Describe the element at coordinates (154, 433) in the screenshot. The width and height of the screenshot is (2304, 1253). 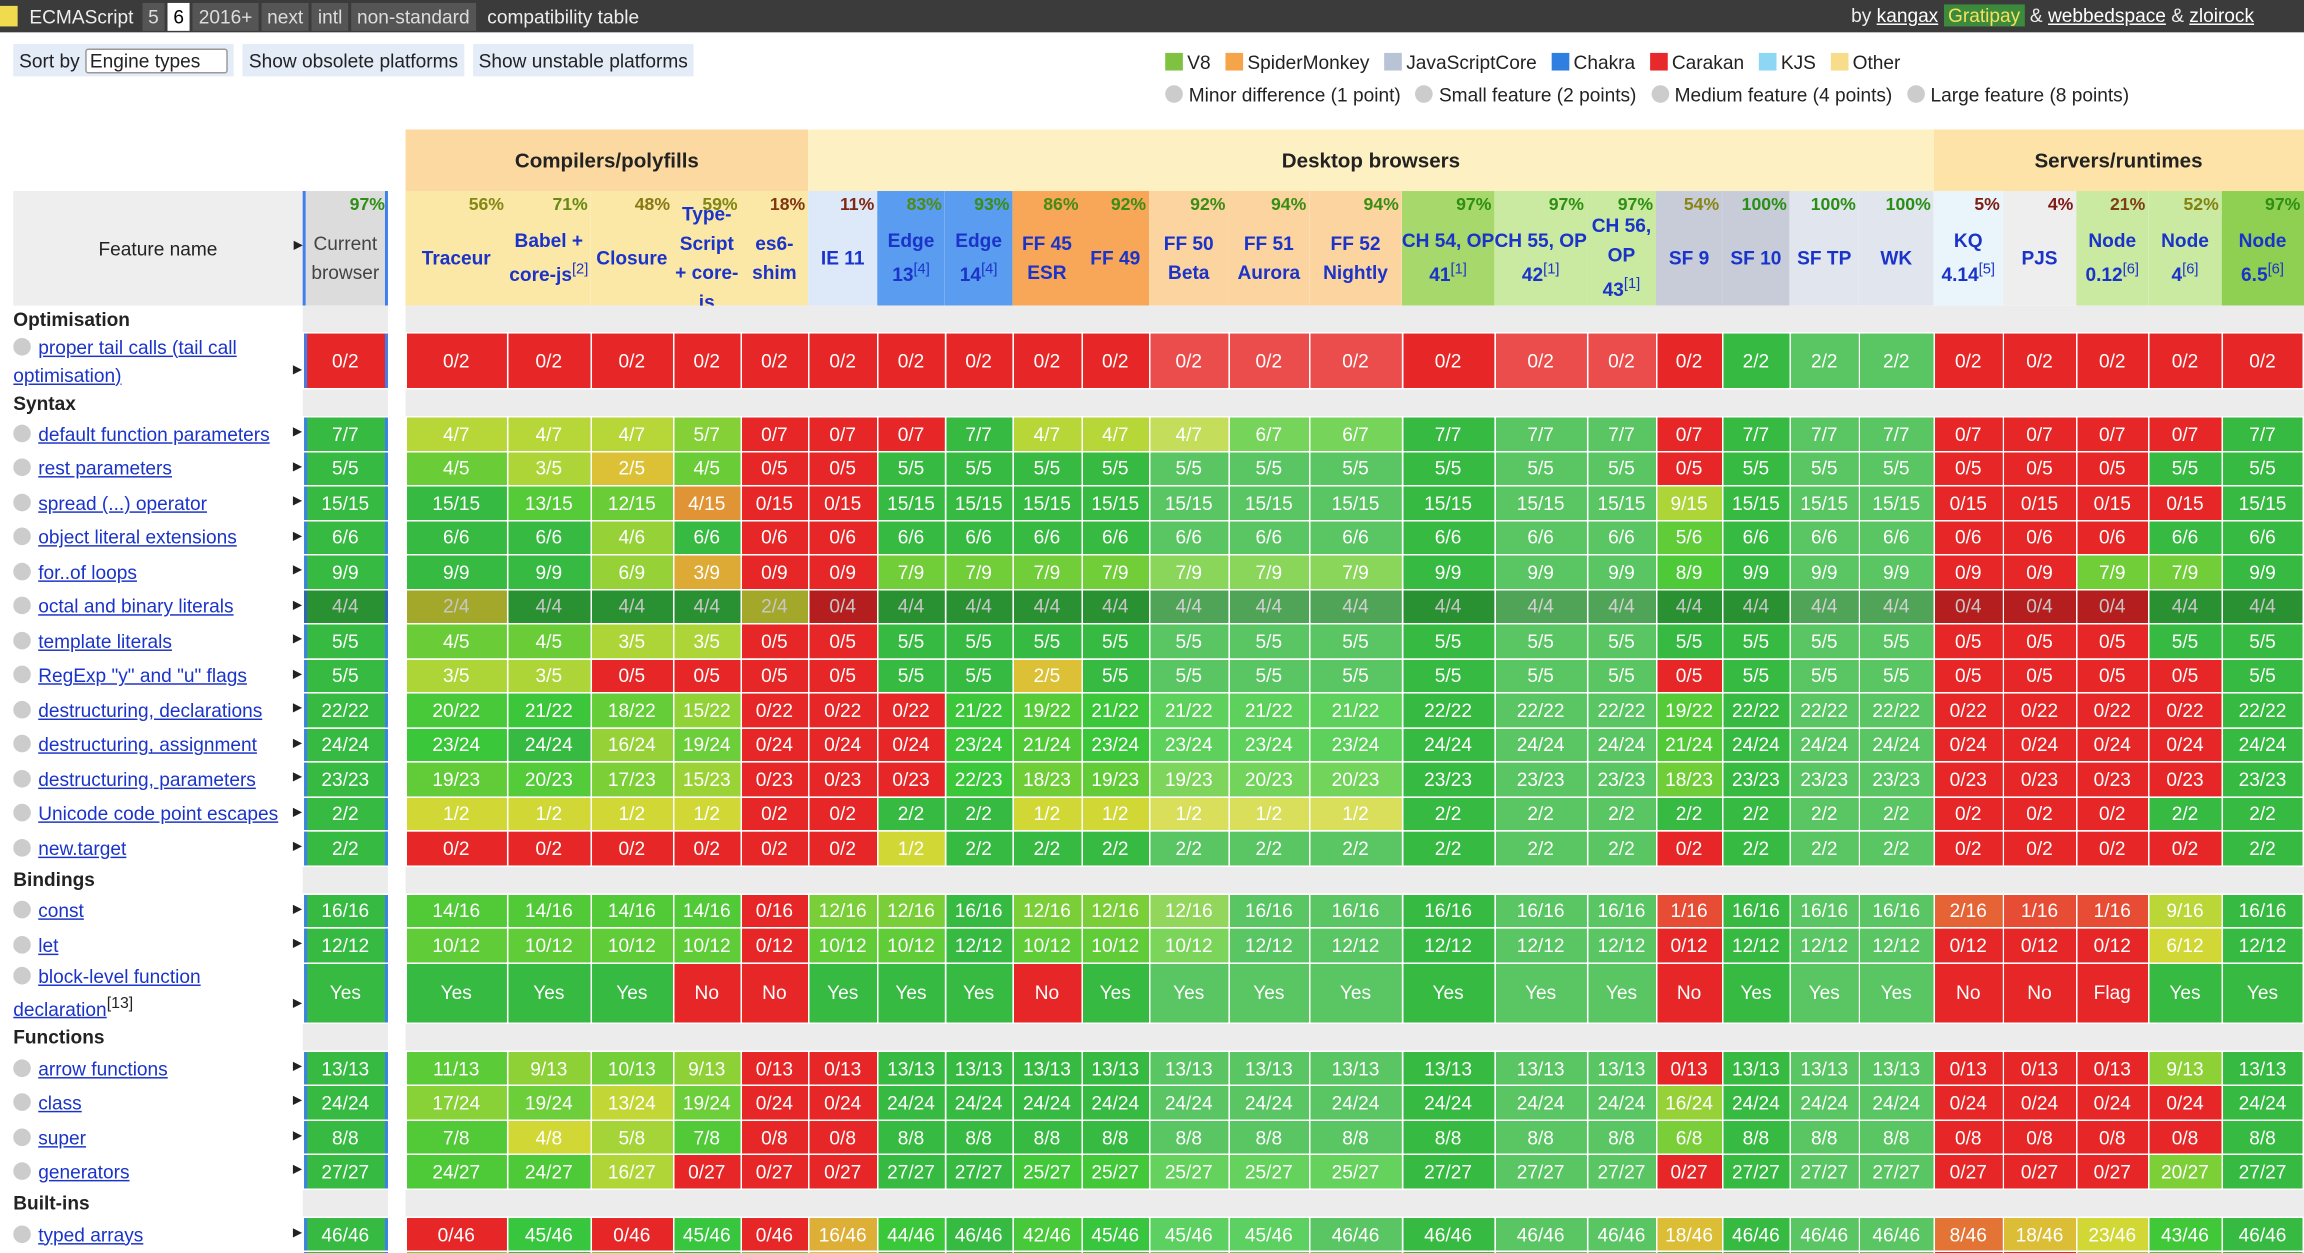
I see `feature-link: default function parameters` at that location.